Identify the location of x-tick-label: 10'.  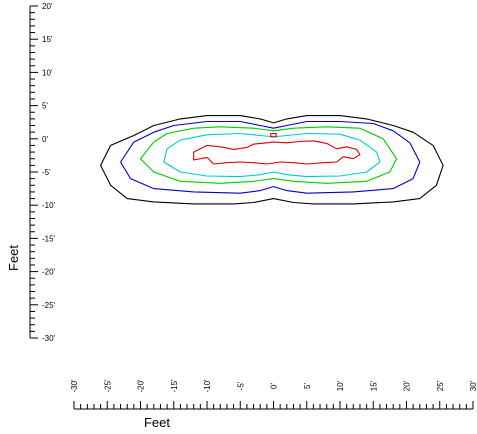
(340, 385).